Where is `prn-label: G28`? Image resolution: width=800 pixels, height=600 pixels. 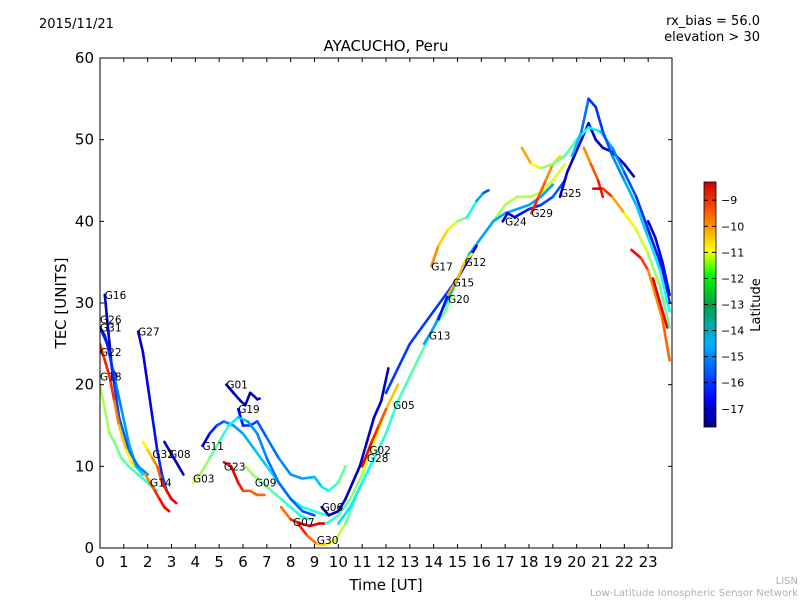 prn-label: G28 is located at coordinates (378, 459).